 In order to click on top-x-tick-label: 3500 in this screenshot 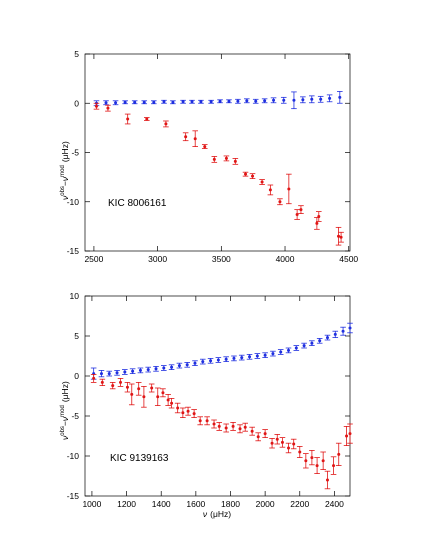, I will do `click(221, 259)`.